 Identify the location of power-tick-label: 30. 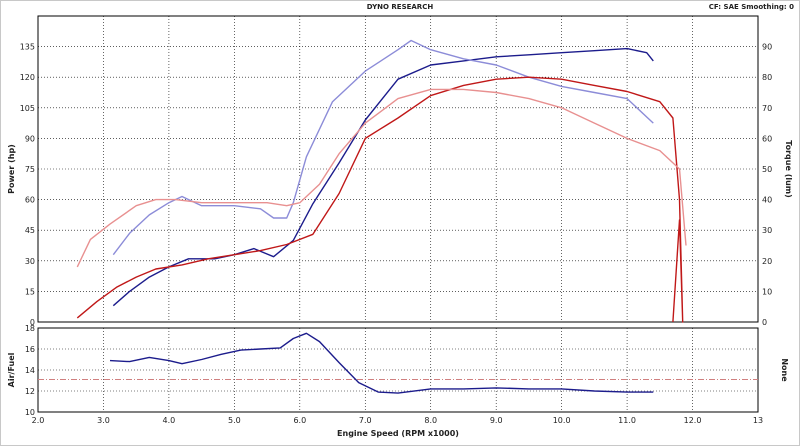
(30, 261).